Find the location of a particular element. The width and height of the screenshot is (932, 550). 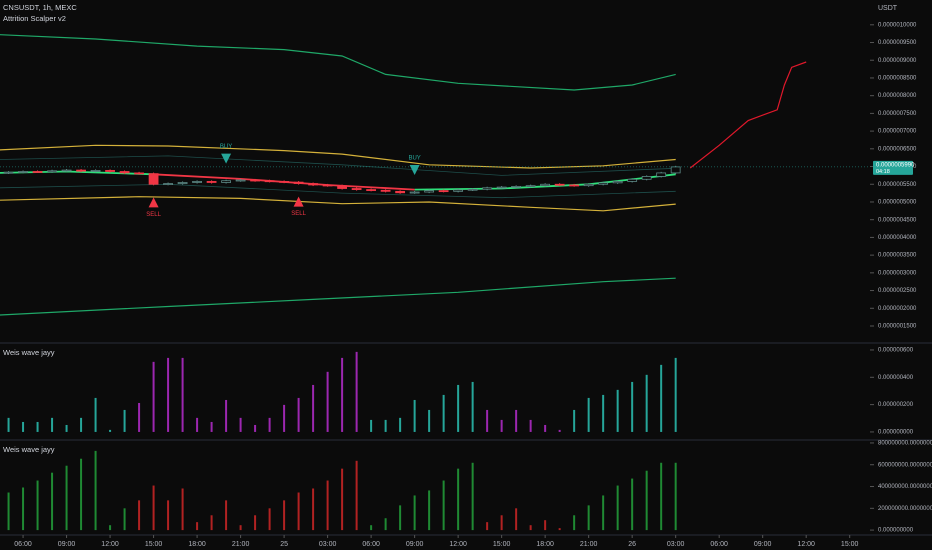

y-tick-label: 0.000000600 is located at coordinates (896, 351).